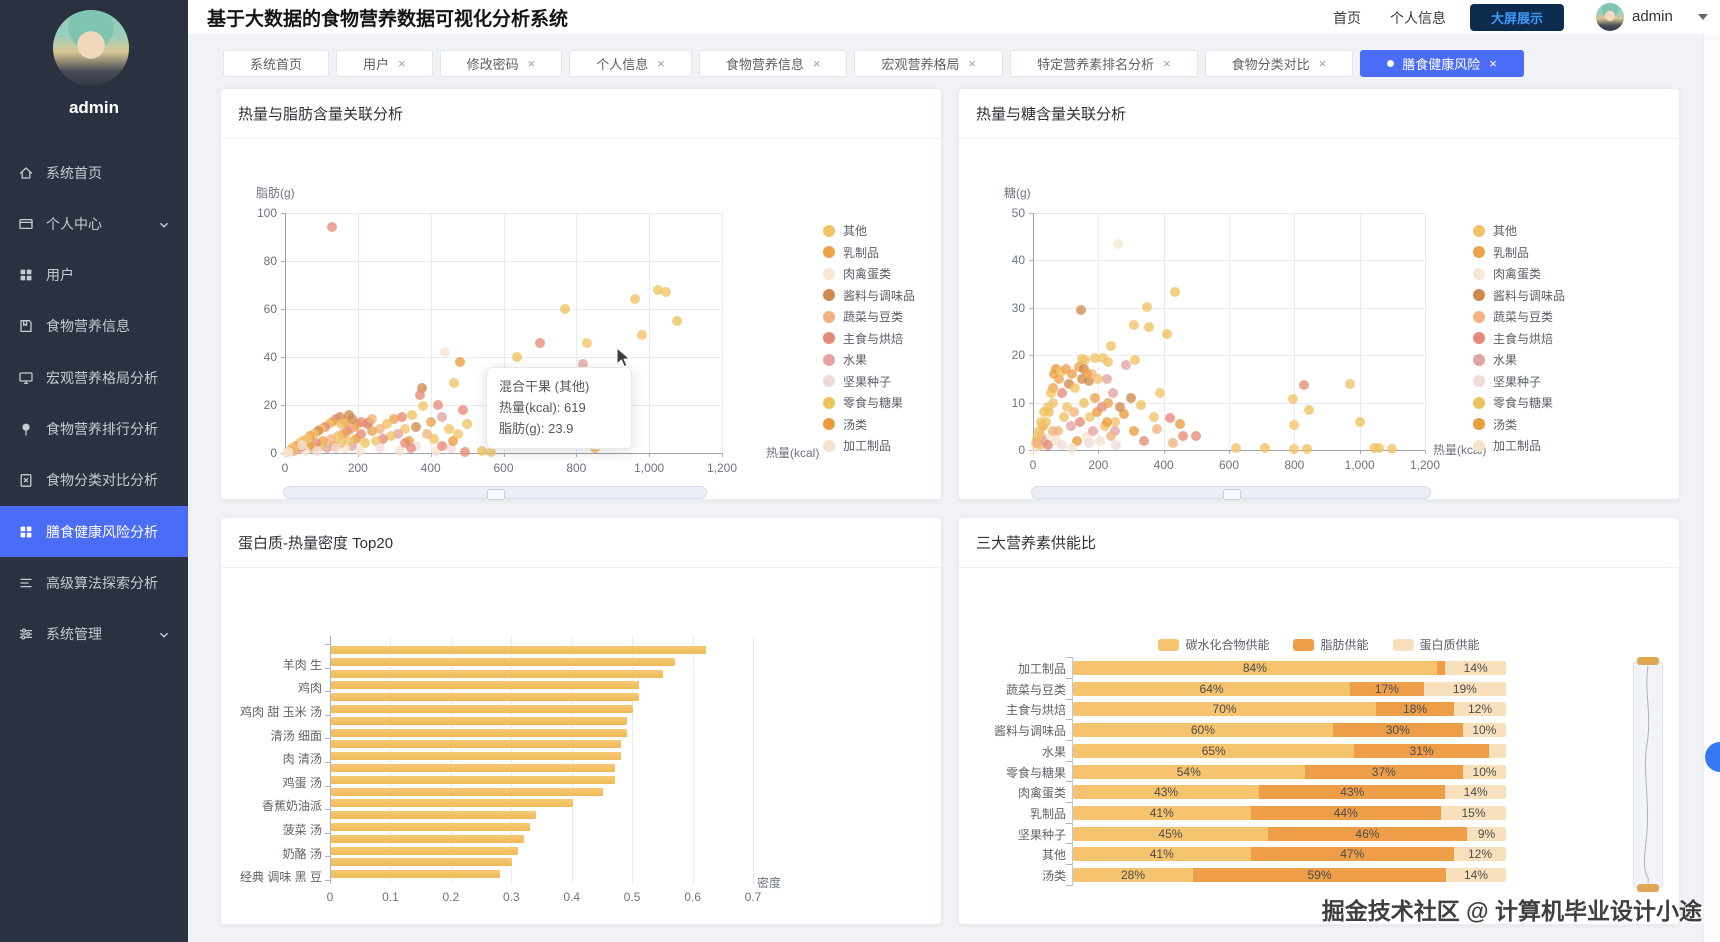 This screenshot has height=942, width=1720. Describe the element at coordinates (1712, 757) in the screenshot. I see `floating-action-button` at that location.